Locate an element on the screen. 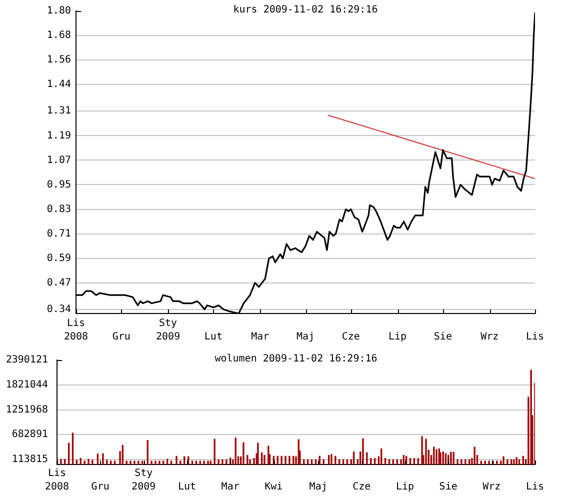  y-tick-label: 682891 is located at coordinates (30, 434).